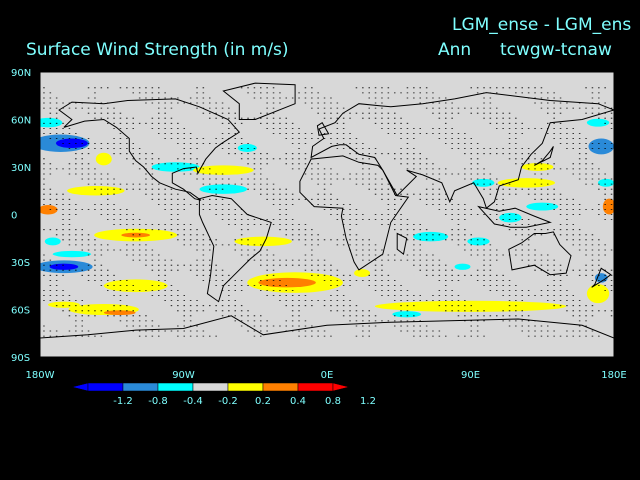  Describe the element at coordinates (223, 394) in the screenshot. I see `colorbar: -1.2 -0.8 -0.4 -0.2 0.2 0.4 0.8 1.2` at that location.